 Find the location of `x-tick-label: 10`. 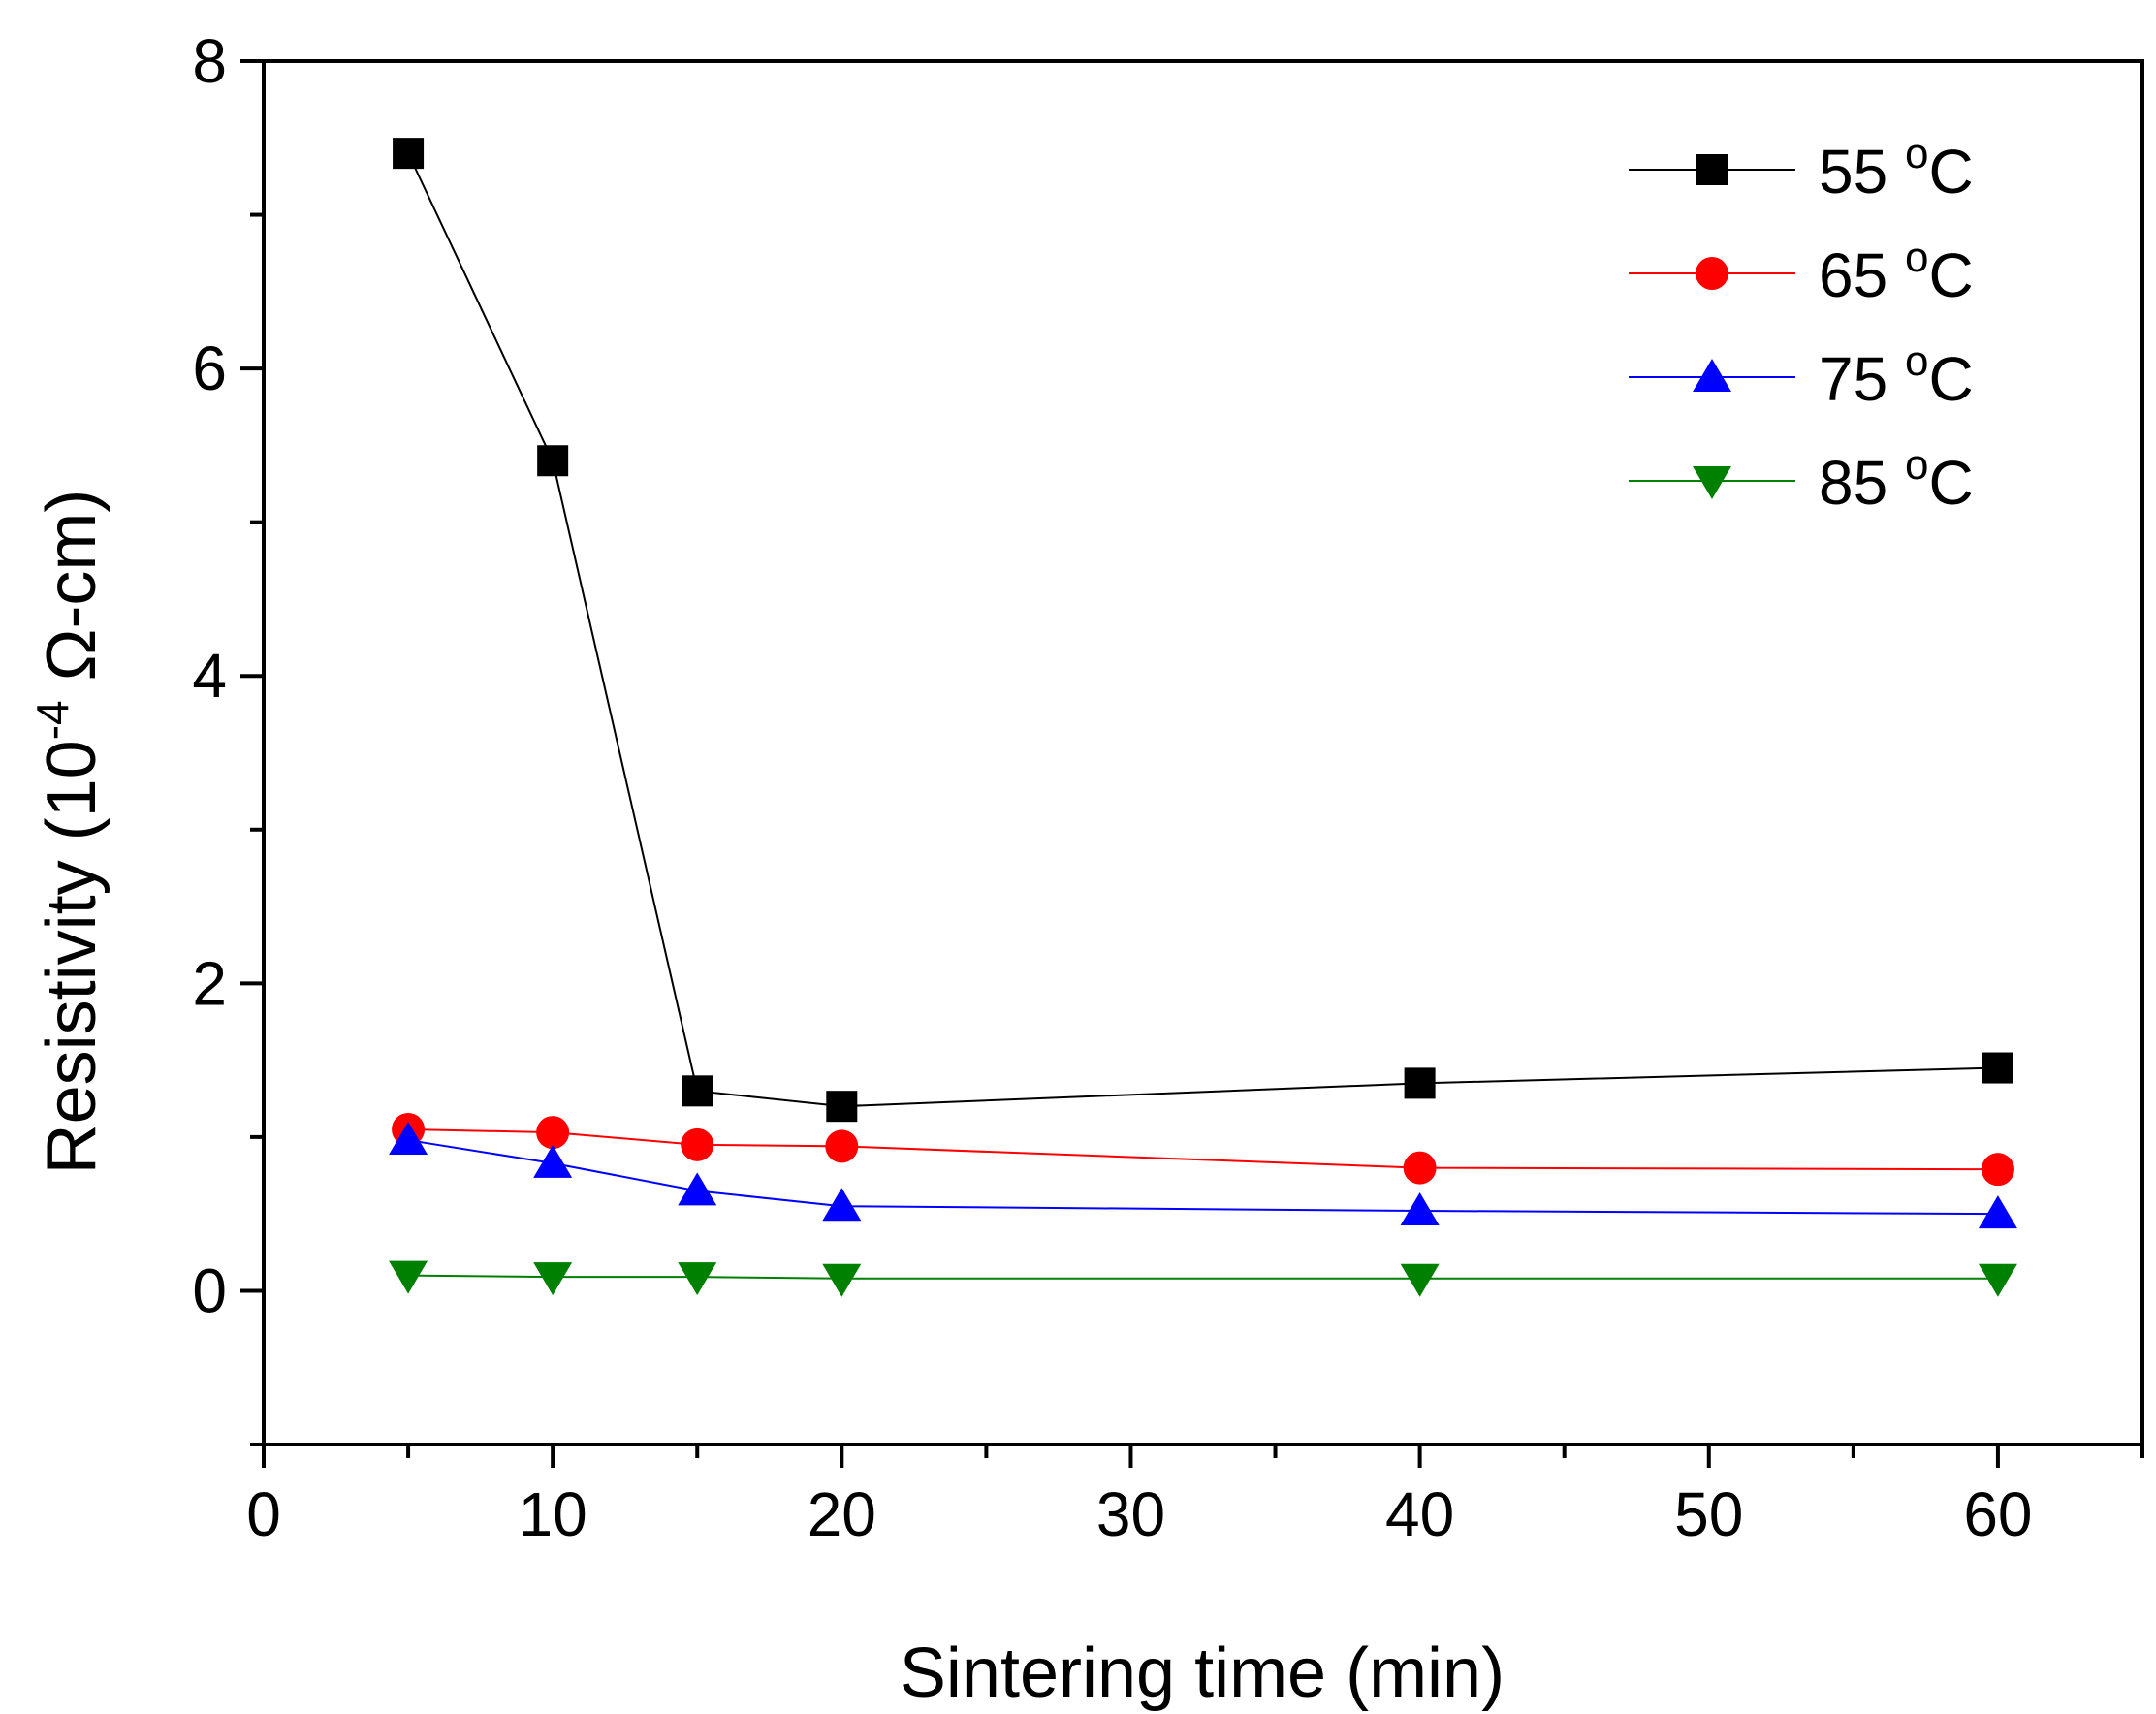

x-tick-label: 10 is located at coordinates (553, 1514).